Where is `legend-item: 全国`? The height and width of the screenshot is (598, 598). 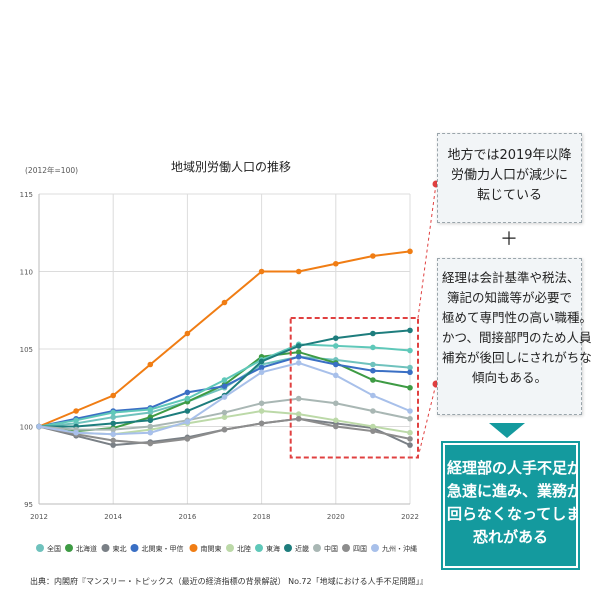
legend-item: 全国 is located at coordinates (48, 548).